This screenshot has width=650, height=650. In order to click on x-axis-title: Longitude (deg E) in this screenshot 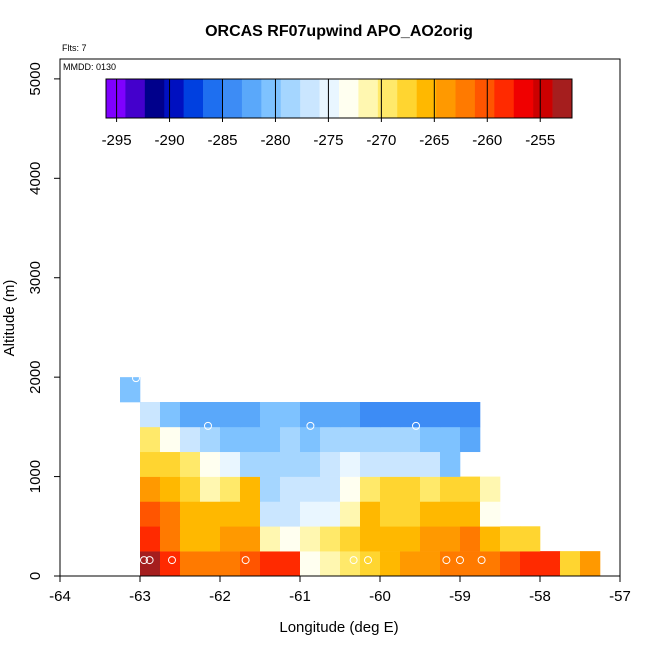, I will do `click(338, 627)`.